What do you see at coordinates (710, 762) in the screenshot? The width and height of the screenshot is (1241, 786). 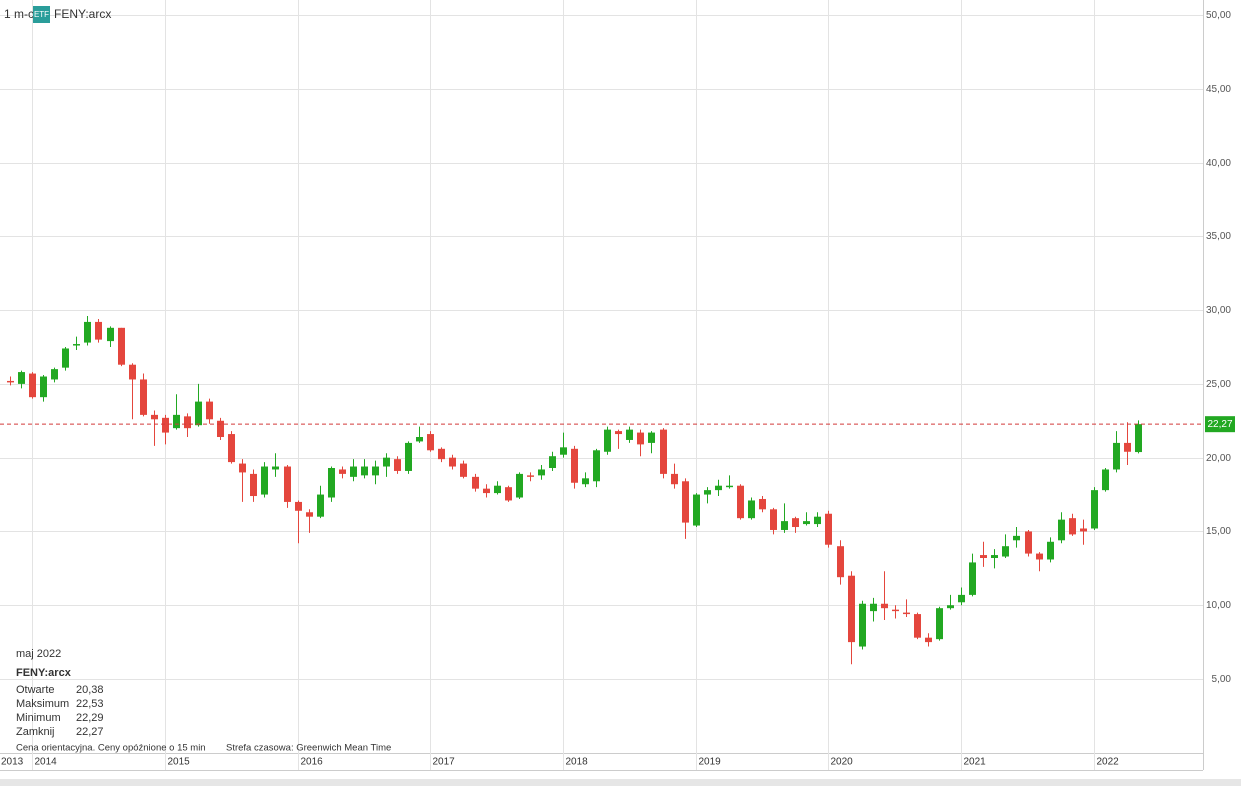 I see `x-tick-label: 2019` at bounding box center [710, 762].